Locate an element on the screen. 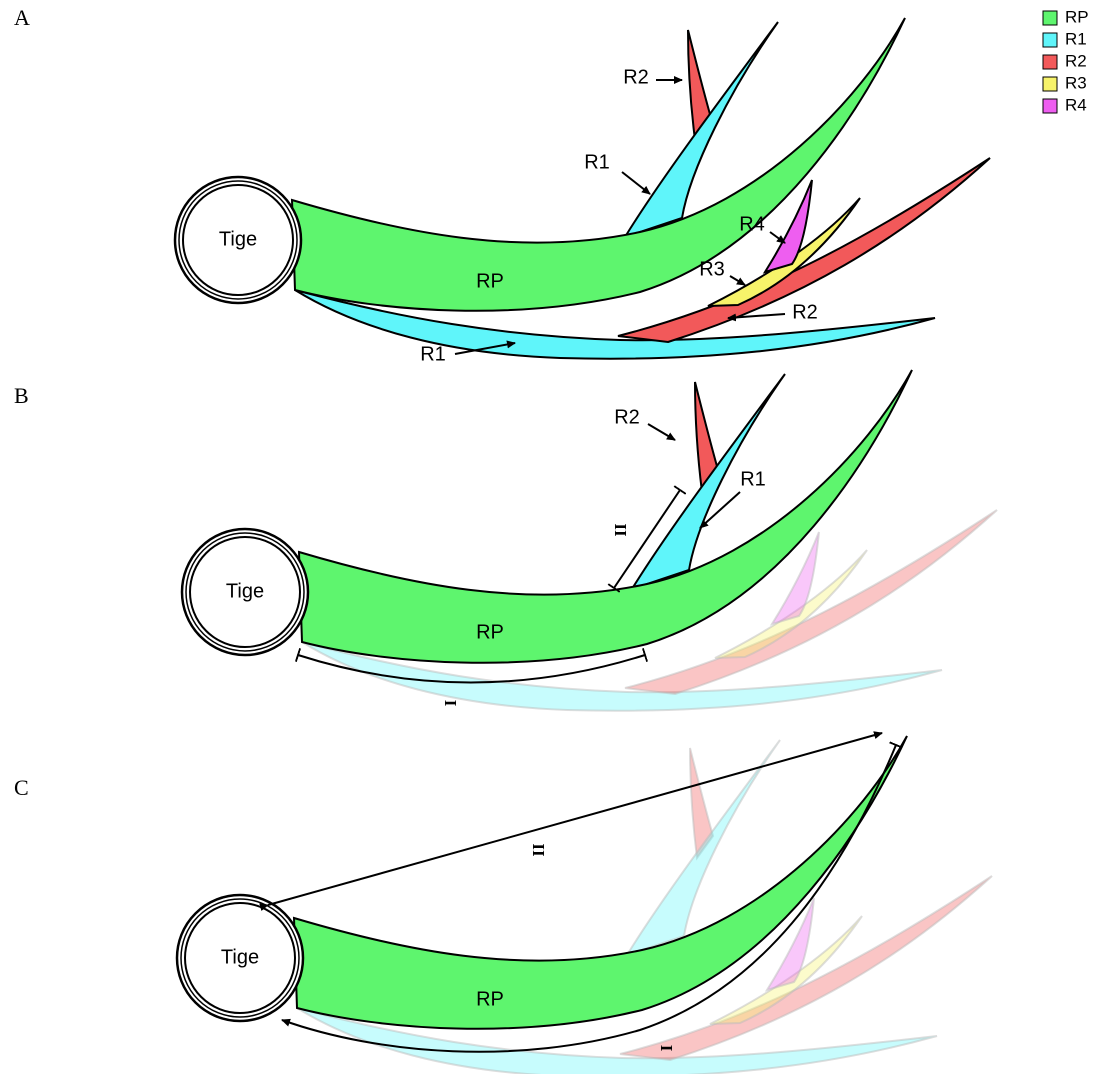  legend: RP R1 R2 R3 R4 is located at coordinates (1065, 60).